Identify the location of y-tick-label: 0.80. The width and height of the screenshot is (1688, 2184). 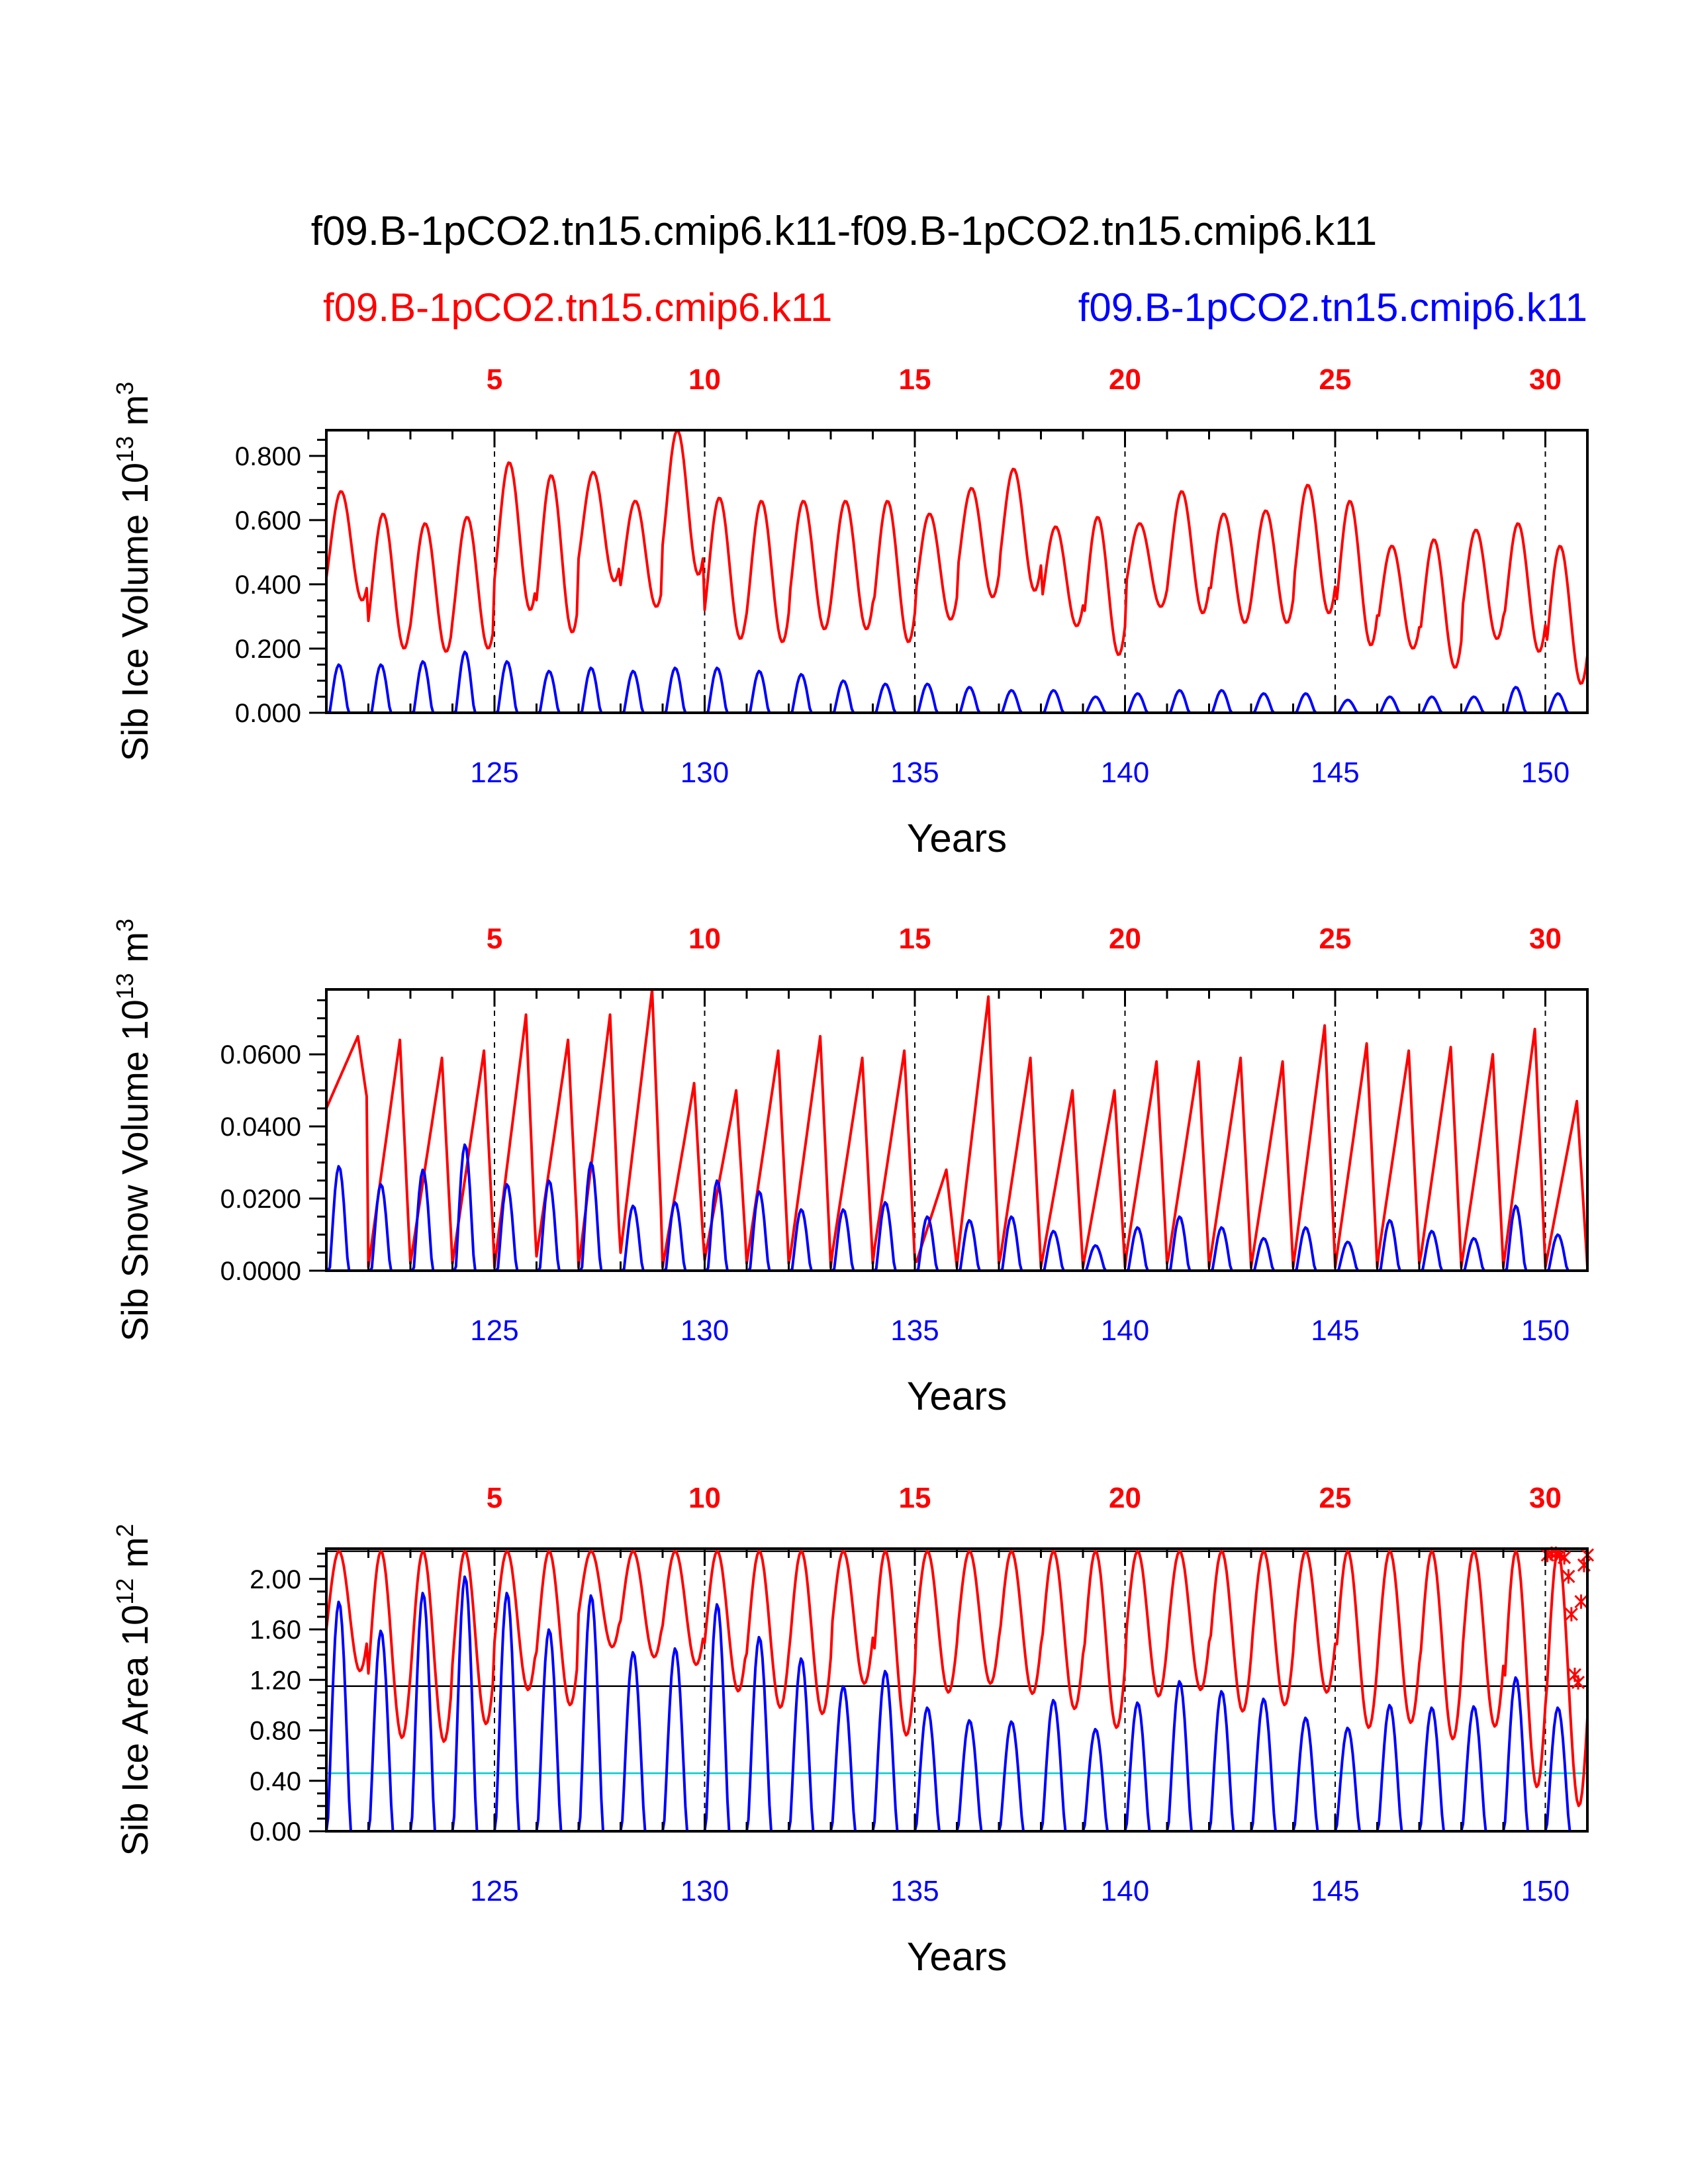
(275, 1732).